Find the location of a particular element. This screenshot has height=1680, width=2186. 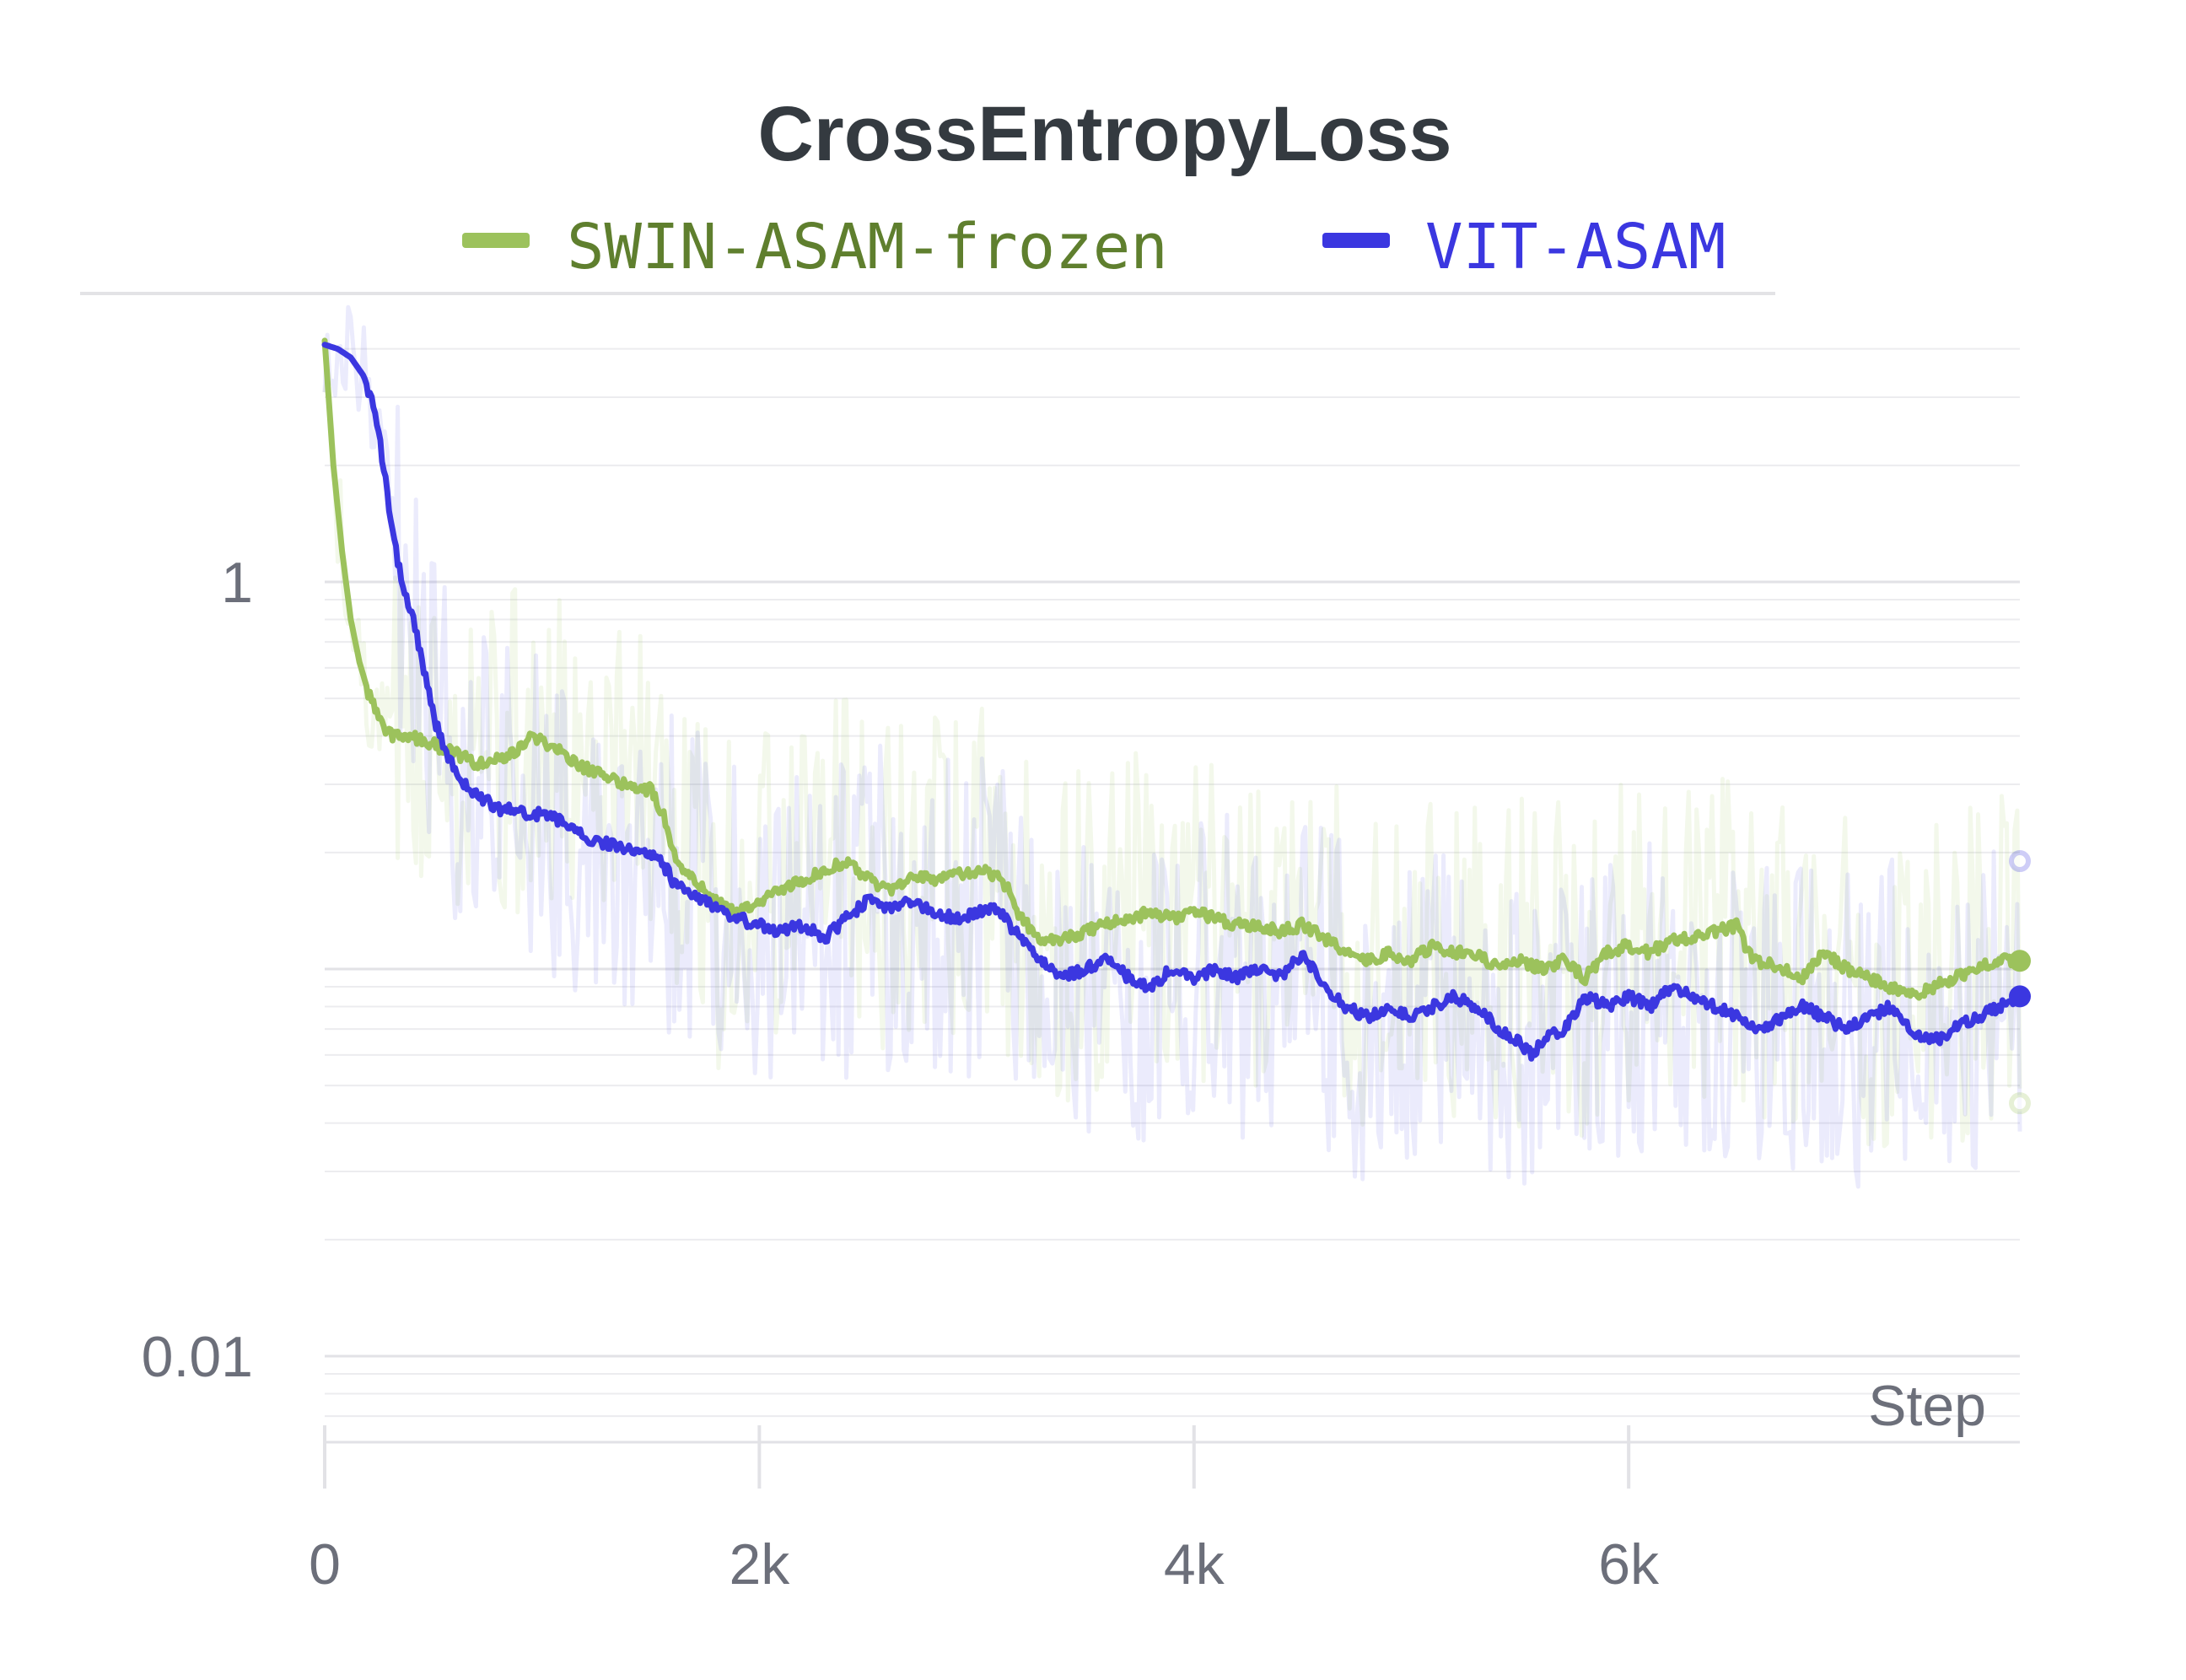

legend-label-vit: VIT-ASAM is located at coordinates (1575, 247).